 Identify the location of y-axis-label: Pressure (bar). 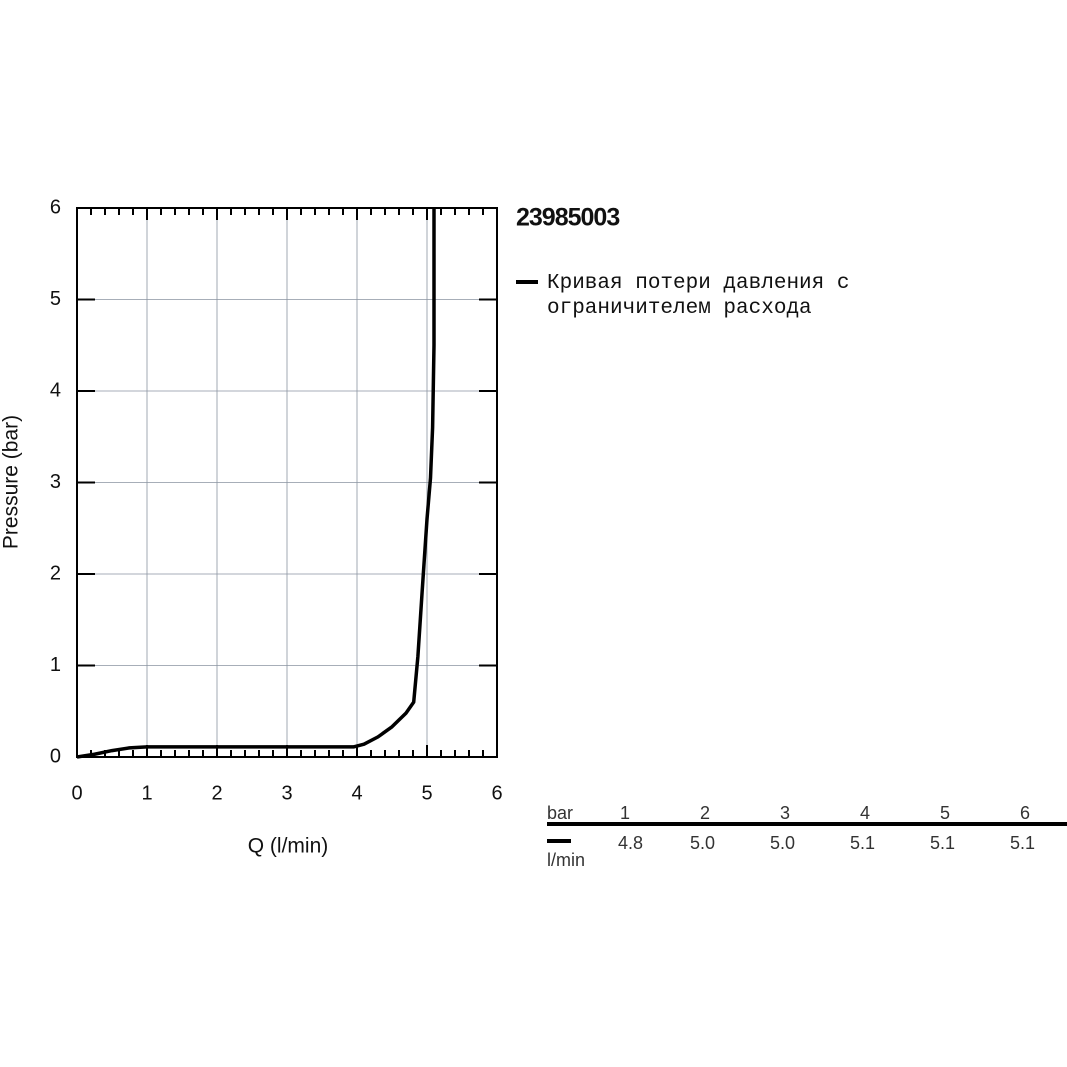
(11, 482).